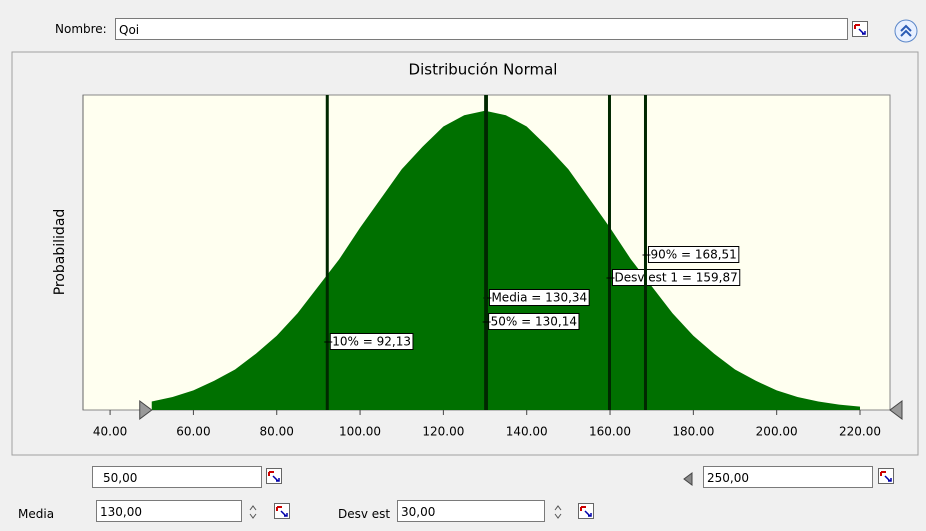 The image size is (926, 531). What do you see at coordinates (860, 29) in the screenshot?
I see `link-icon` at bounding box center [860, 29].